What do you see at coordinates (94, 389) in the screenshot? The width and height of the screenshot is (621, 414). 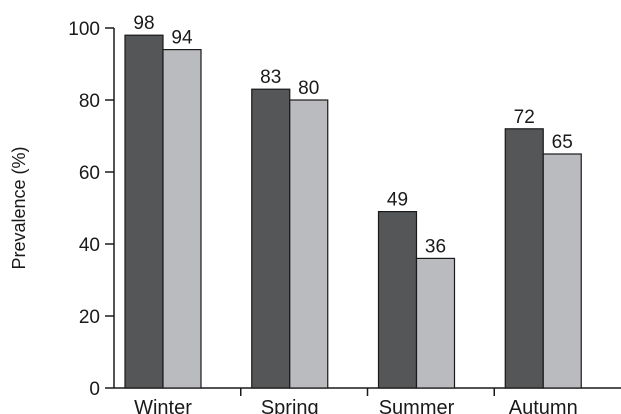 I see `y-tick-label: 0` at bounding box center [94, 389].